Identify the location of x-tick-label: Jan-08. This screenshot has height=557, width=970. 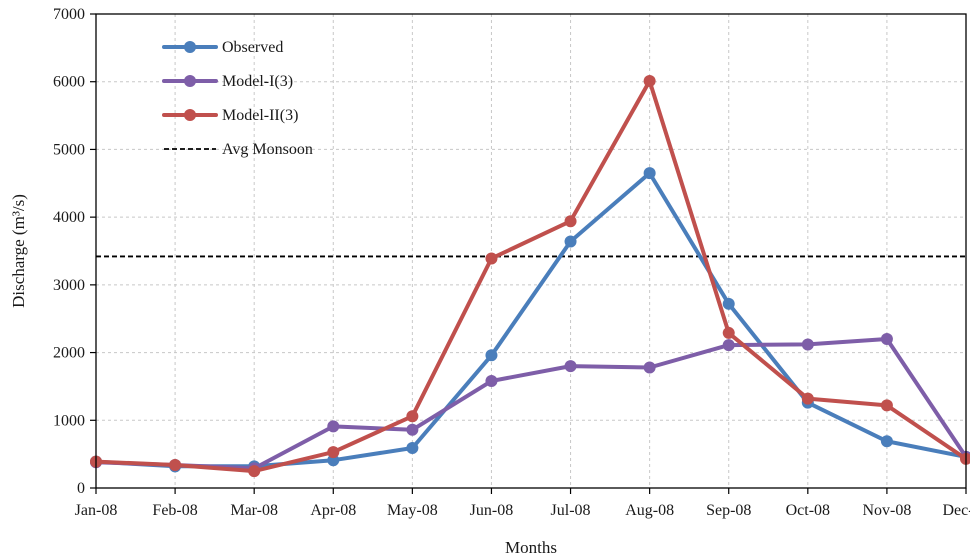
(96, 510).